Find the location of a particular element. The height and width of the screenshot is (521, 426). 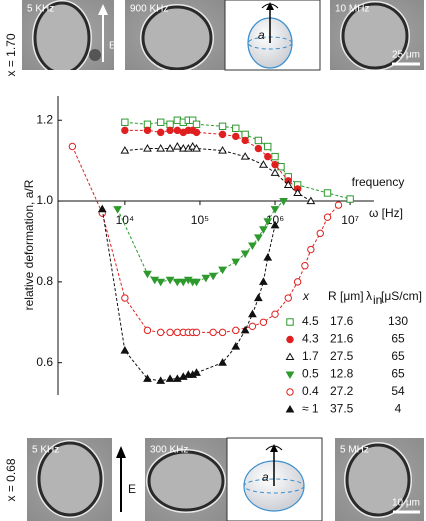

legend-x: 1.7 is located at coordinates (310, 356).